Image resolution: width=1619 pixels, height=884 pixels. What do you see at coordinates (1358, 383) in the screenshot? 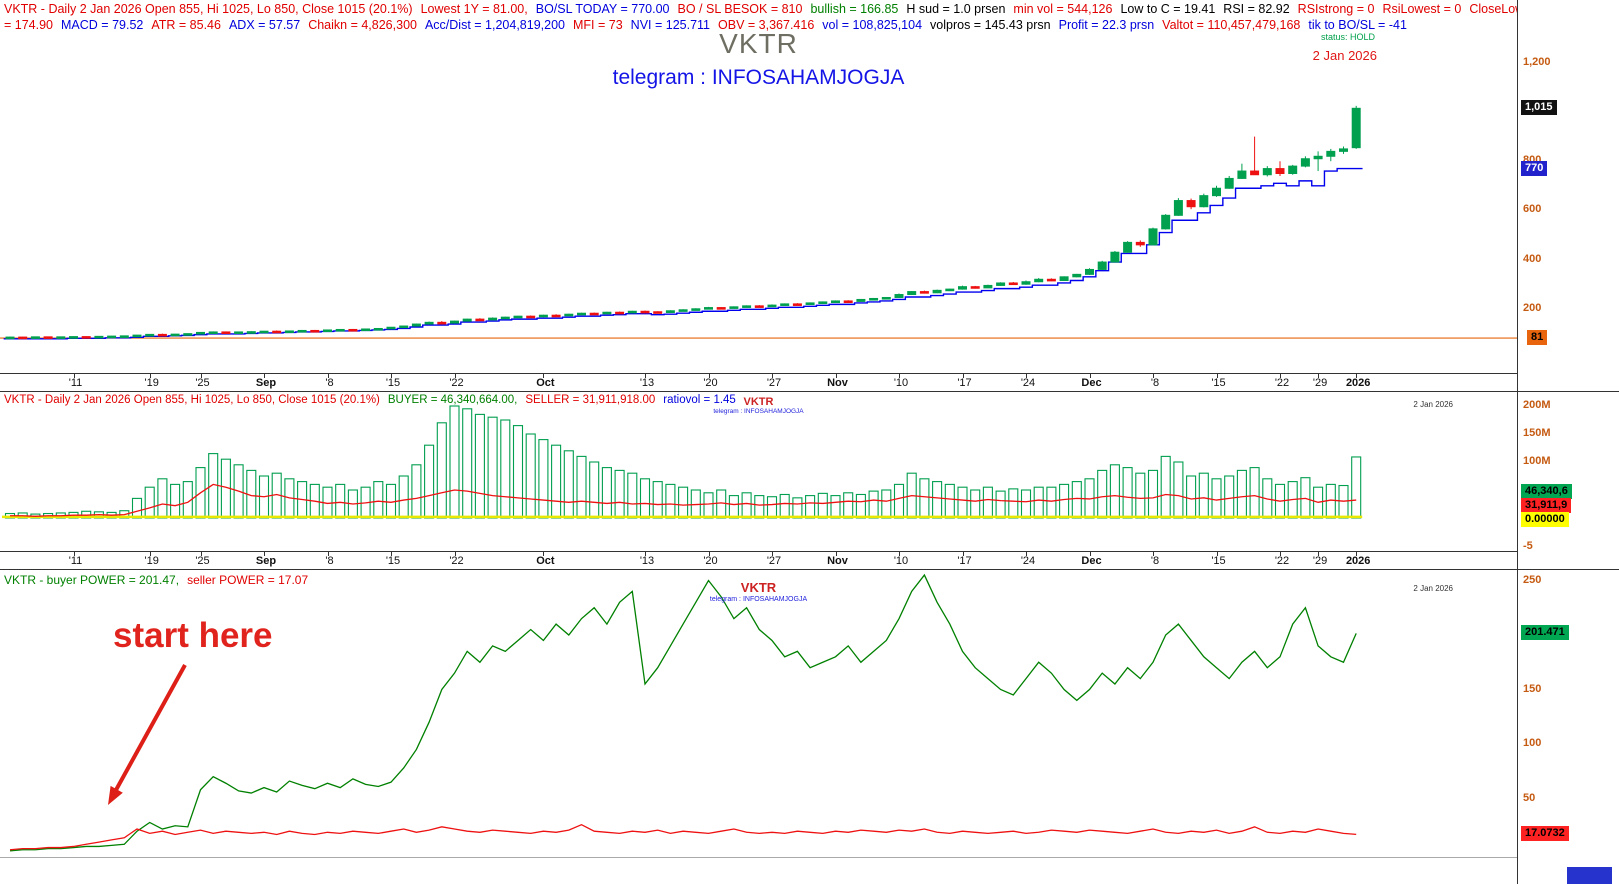
I see `x-axis-label: 2026` at bounding box center [1358, 383].